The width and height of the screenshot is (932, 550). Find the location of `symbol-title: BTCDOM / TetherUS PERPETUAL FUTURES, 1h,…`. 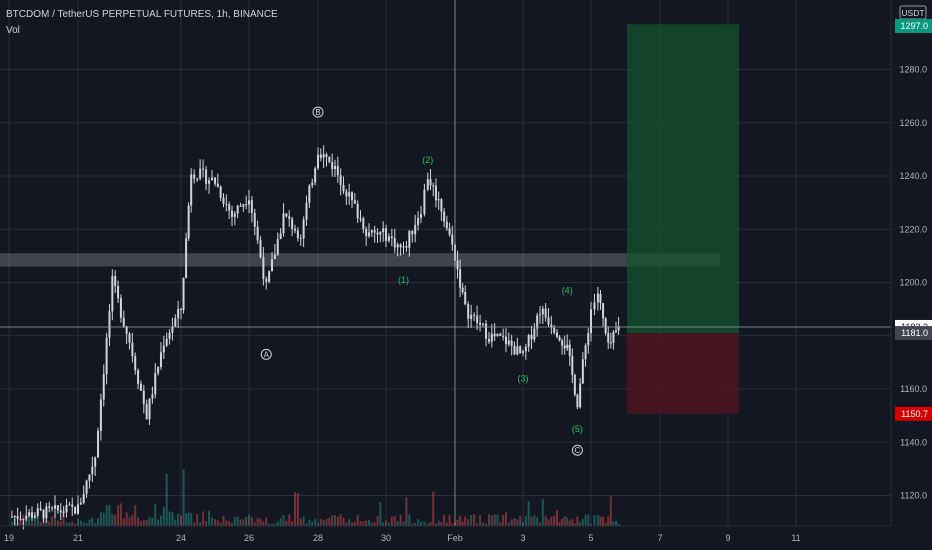

symbol-title: BTCDOM / TetherUS PERPETUAL FUTURES, 1h,… is located at coordinates (142, 14).